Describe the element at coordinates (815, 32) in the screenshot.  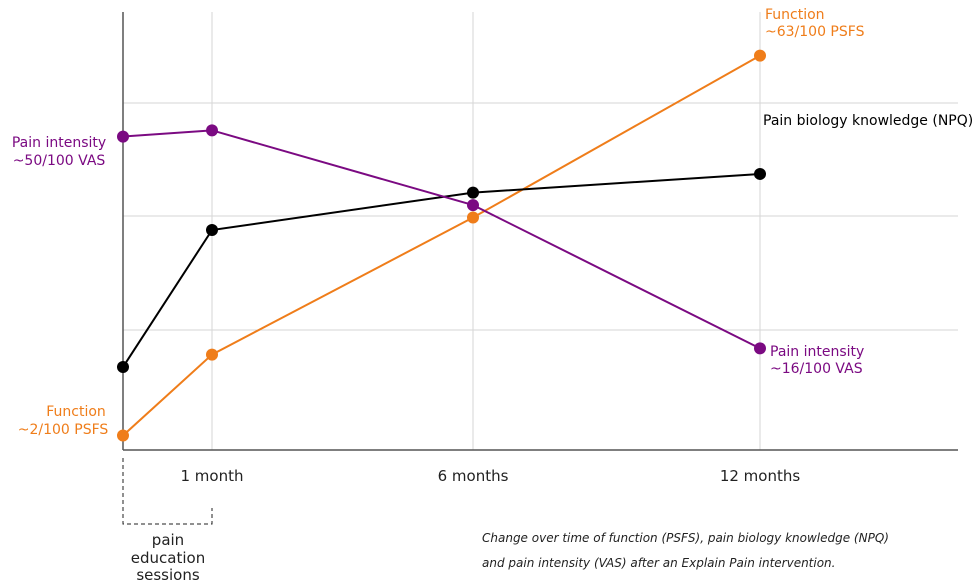
I see `function-end-label-line-2: ~63/100 PSFS` at that location.